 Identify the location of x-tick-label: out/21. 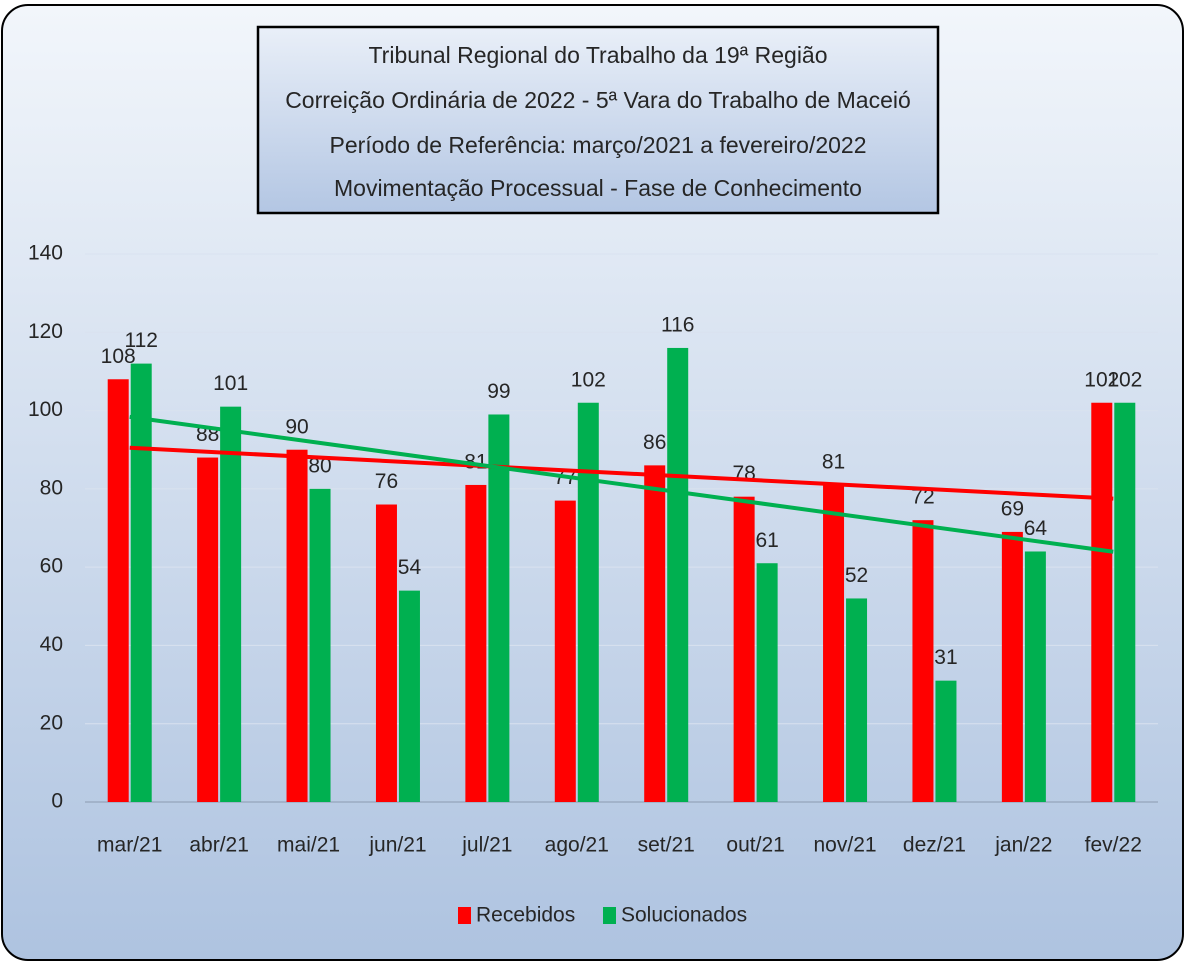
(755, 845).